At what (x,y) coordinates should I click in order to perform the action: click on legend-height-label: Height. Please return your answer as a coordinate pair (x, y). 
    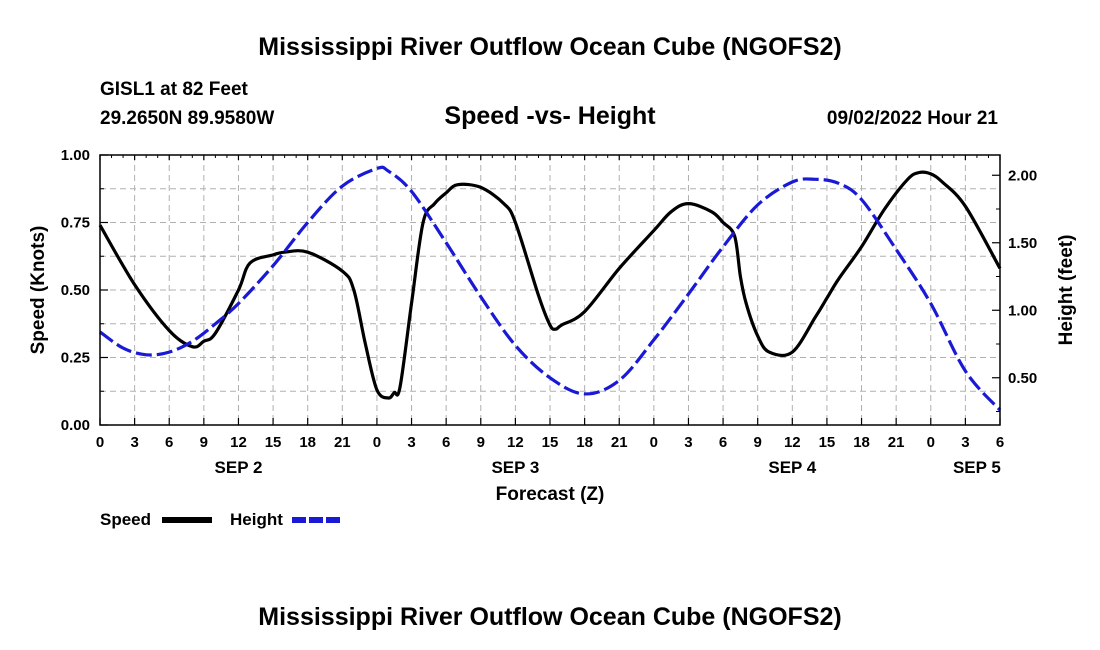
    Looking at the image, I should click on (256, 519).